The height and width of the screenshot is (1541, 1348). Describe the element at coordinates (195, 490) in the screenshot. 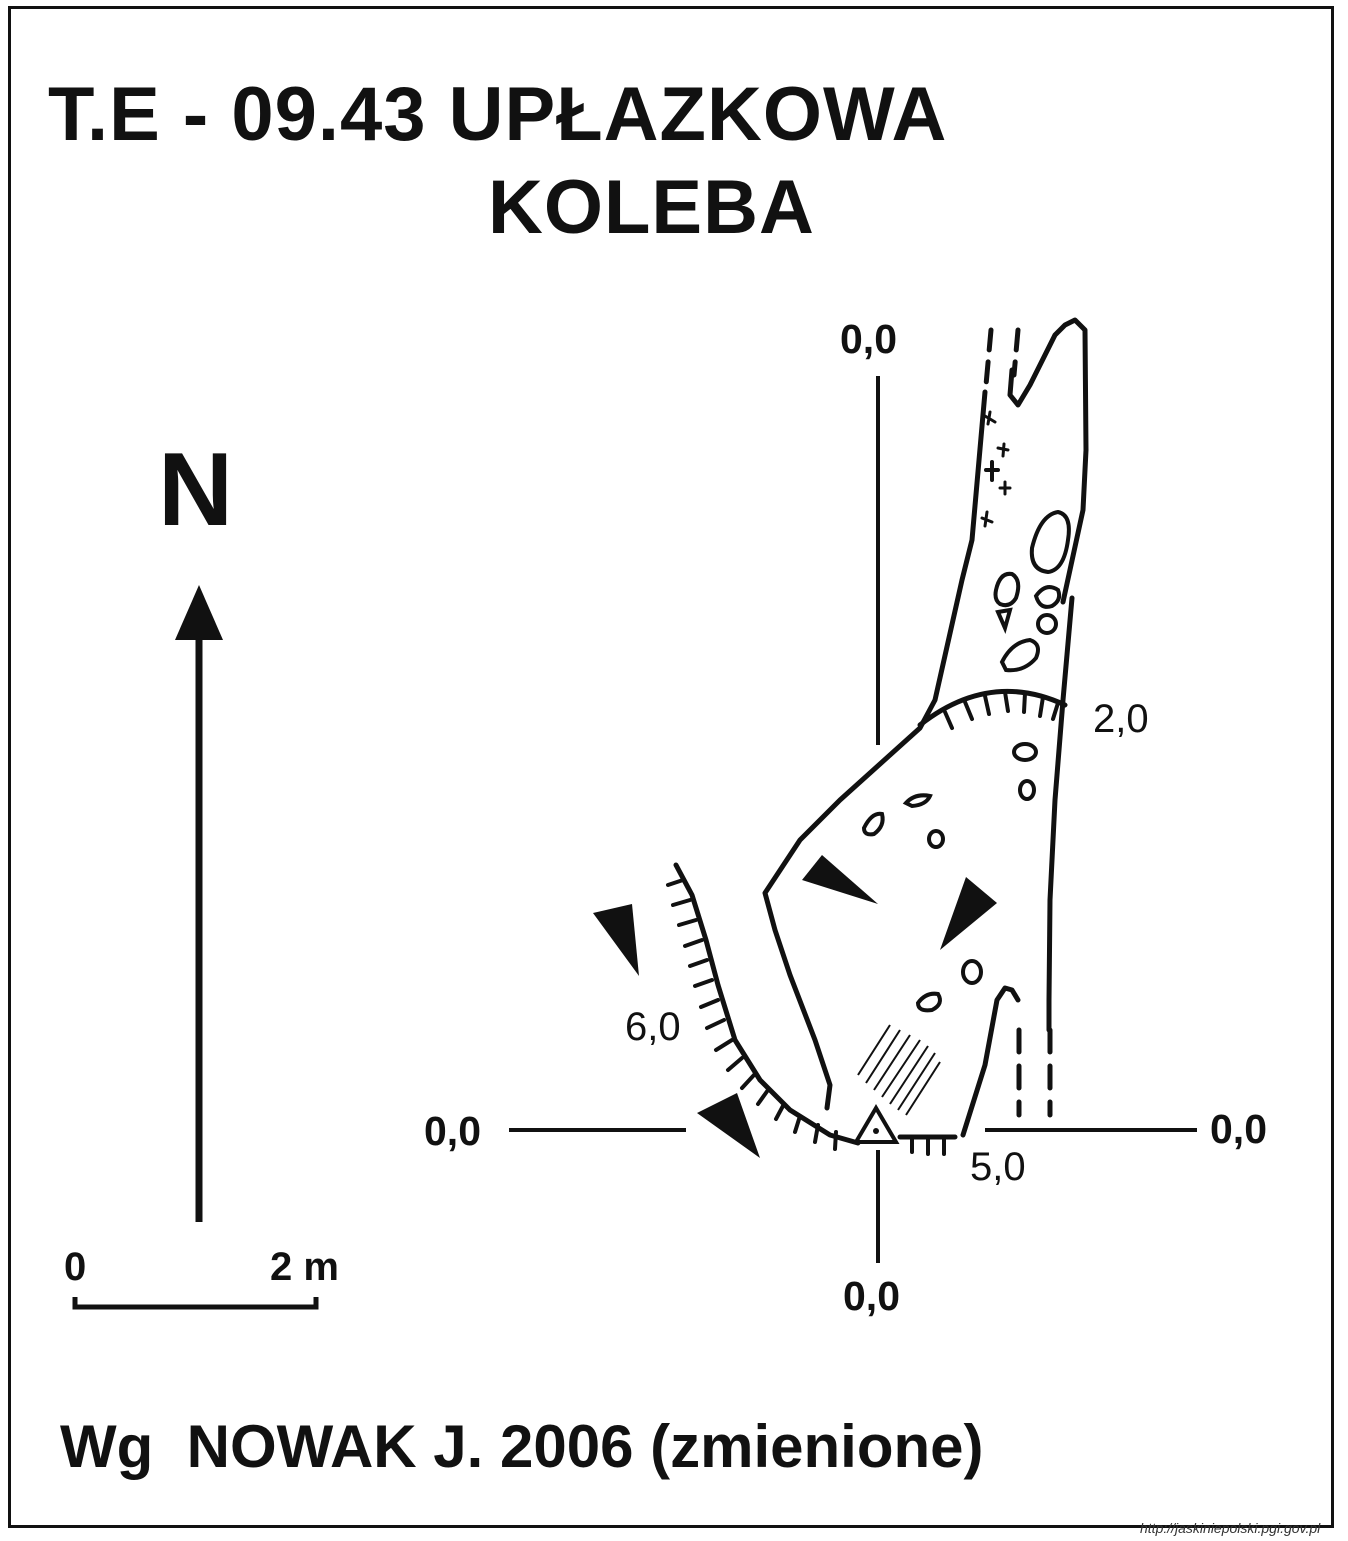

I see `north-label: N` at that location.